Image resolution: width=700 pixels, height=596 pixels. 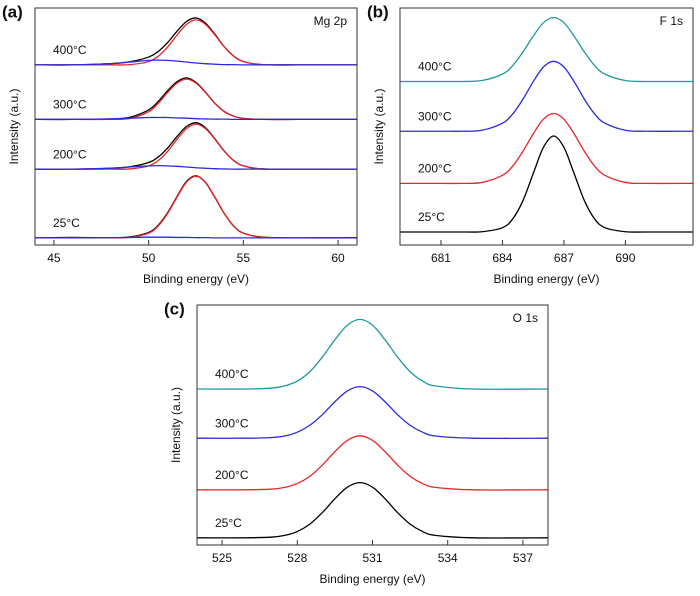 What do you see at coordinates (564, 258) in the screenshot?
I see `x-tick-label: 687` at bounding box center [564, 258].